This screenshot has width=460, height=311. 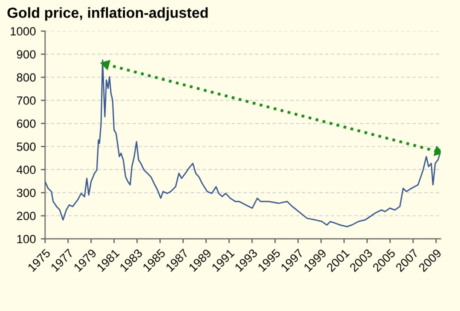 I want to click on y-tick-label: 300, so click(x=26, y=193).